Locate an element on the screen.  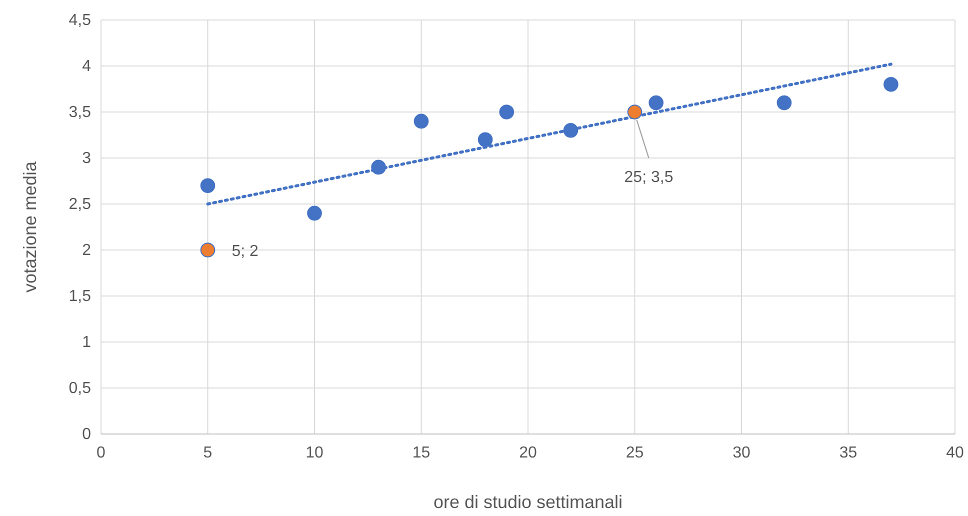
y-tick-label: 4 is located at coordinates (87, 67).